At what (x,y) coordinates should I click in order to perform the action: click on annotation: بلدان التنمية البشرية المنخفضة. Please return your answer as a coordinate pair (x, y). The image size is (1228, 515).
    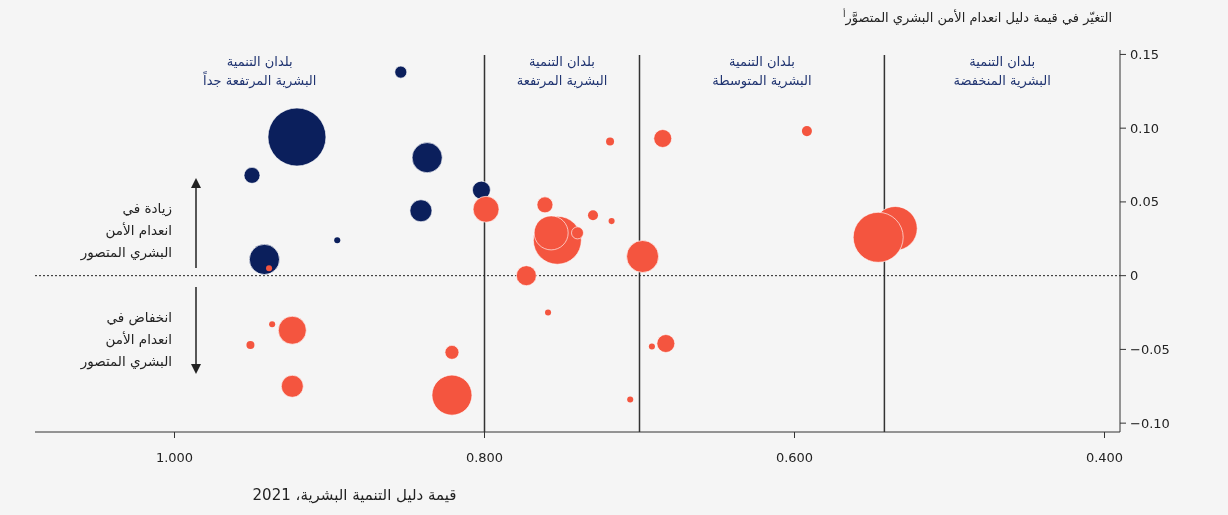
    Looking at the image, I should click on (1002, 71).